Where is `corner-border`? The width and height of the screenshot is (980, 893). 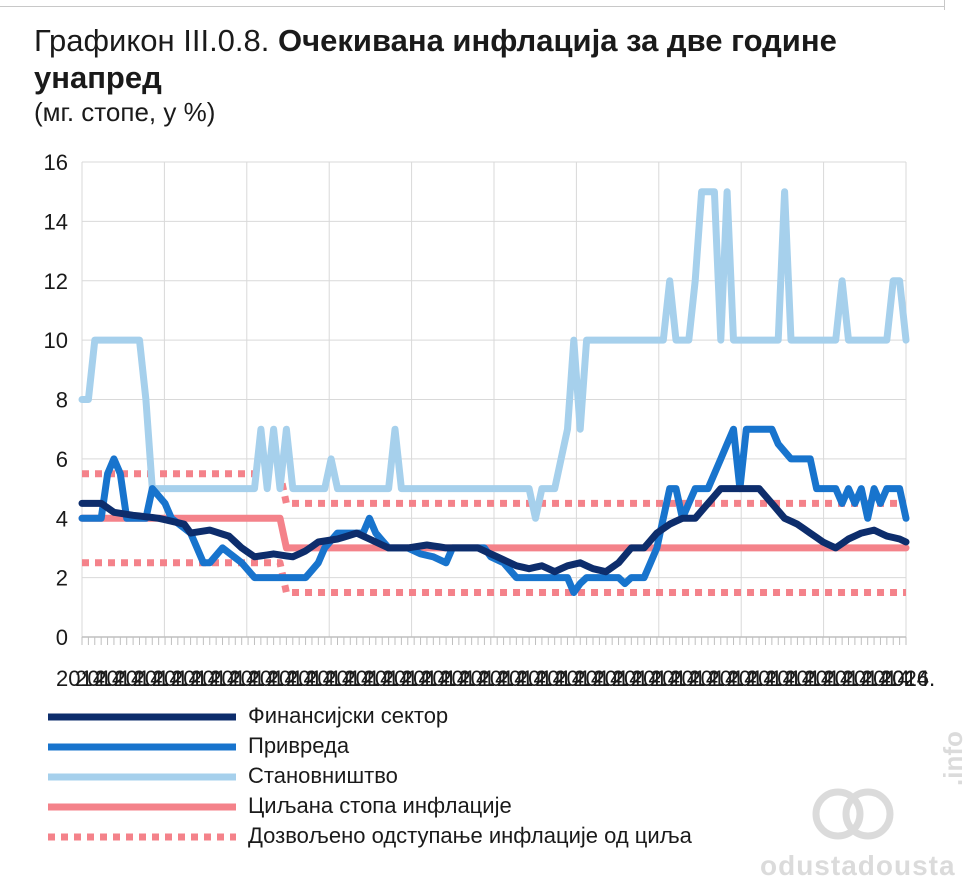
corner-border is located at coordinates (962, 5).